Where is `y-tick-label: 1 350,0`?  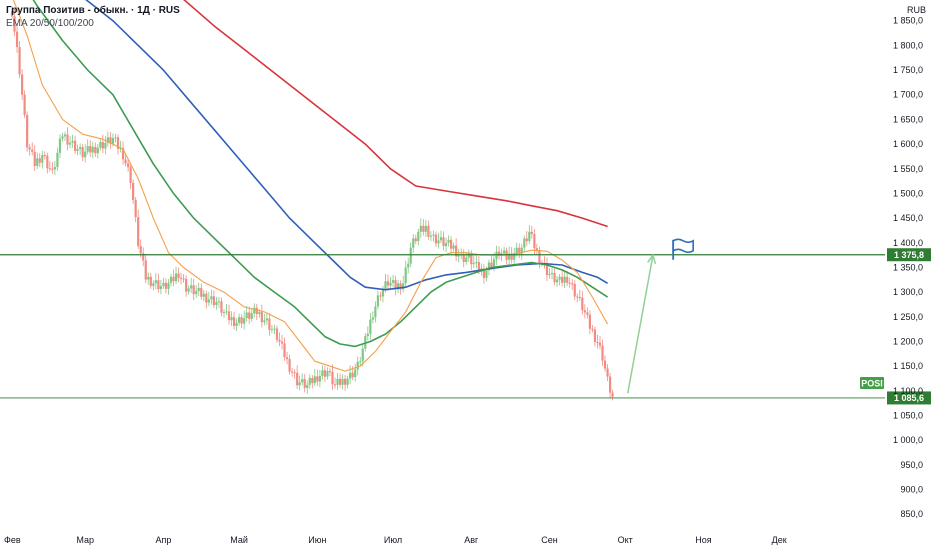
y-tick-label: 1 350,0 is located at coordinates (908, 267).